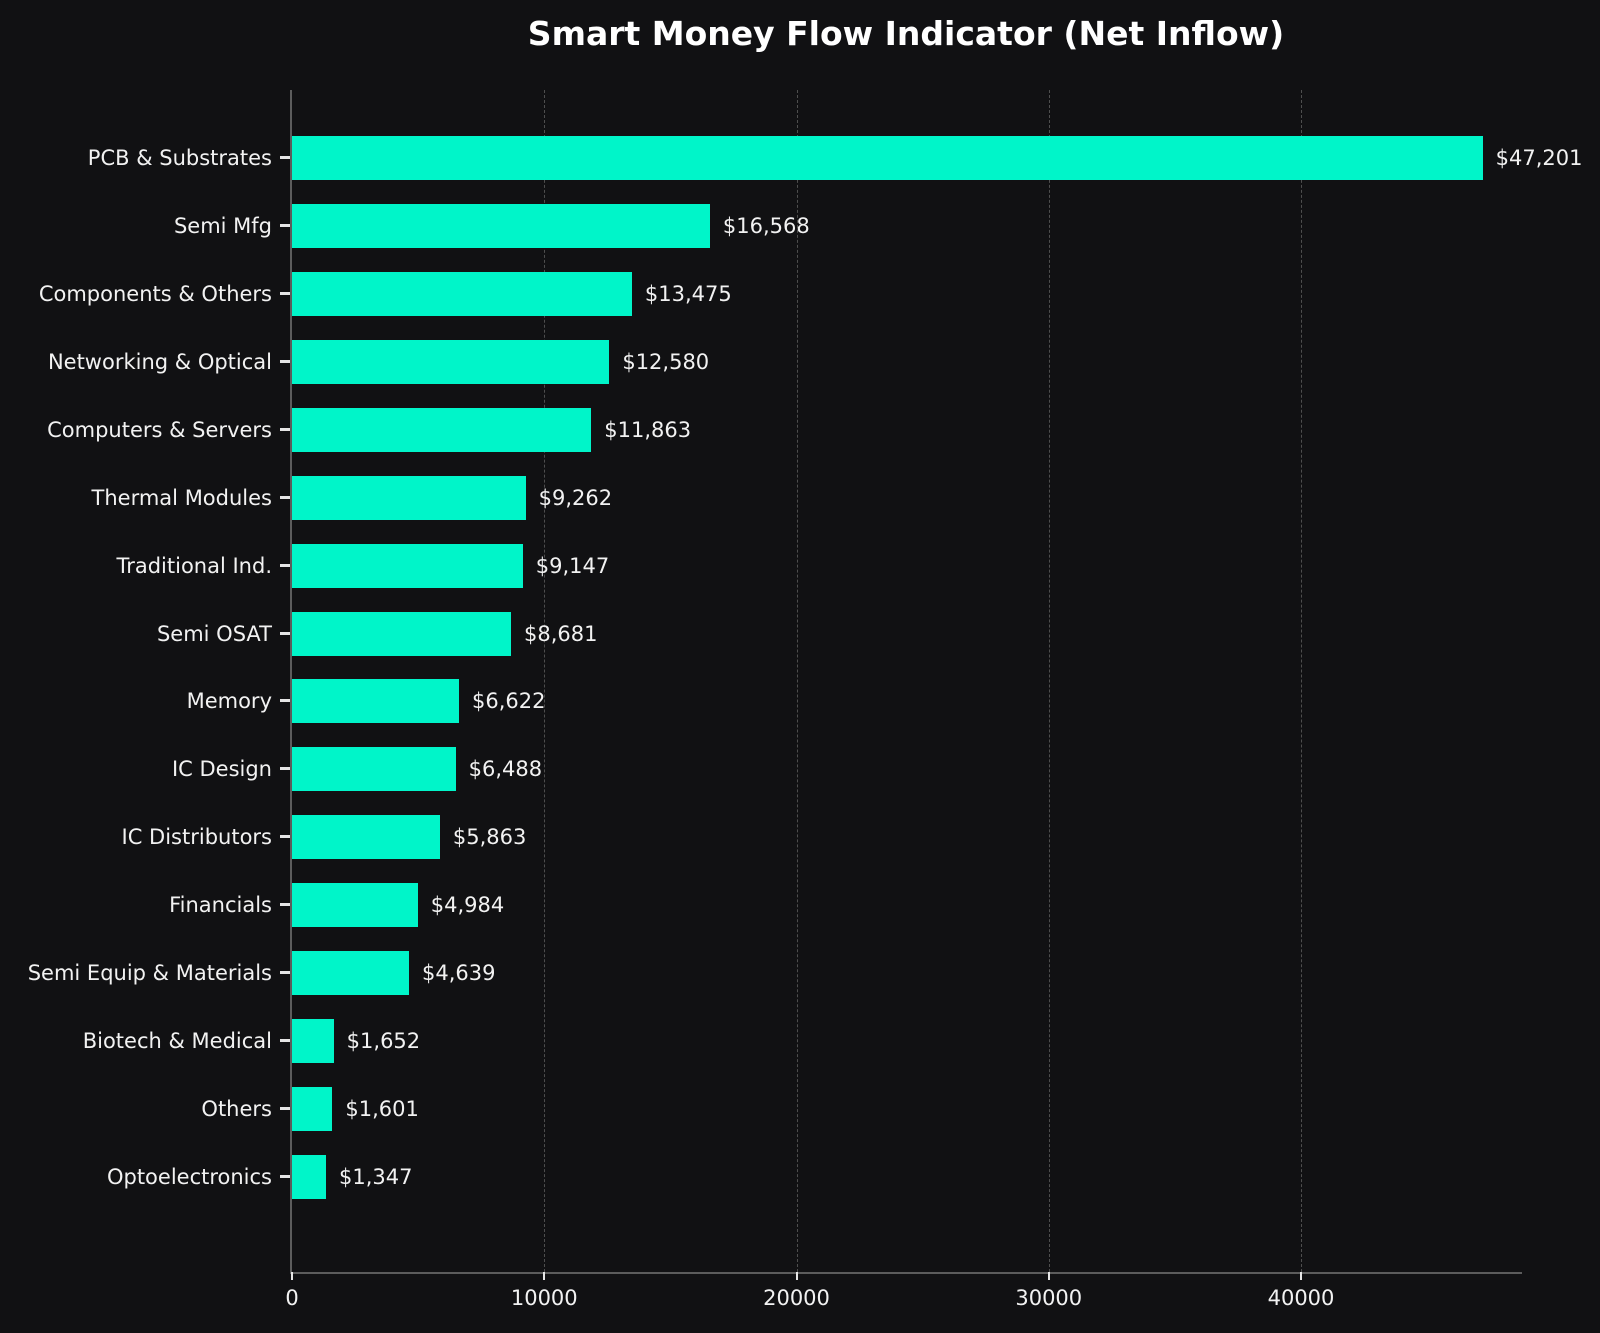 This screenshot has height=1333, width=1600. I want to click on x-tick-label: 40000, so click(1301, 1298).